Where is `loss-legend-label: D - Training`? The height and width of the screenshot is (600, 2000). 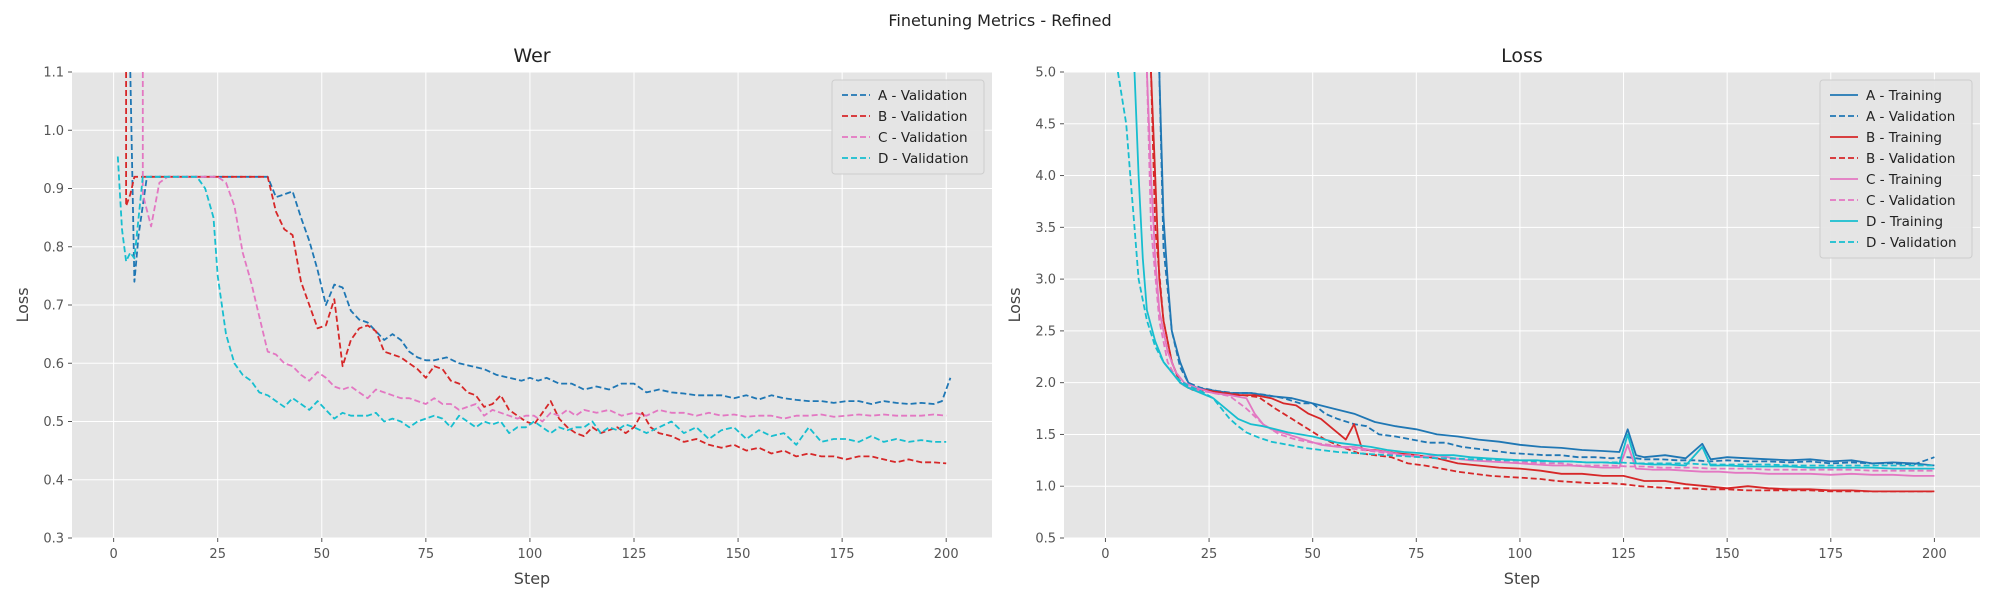 loss-legend-label: D - Training is located at coordinates (1904, 222).